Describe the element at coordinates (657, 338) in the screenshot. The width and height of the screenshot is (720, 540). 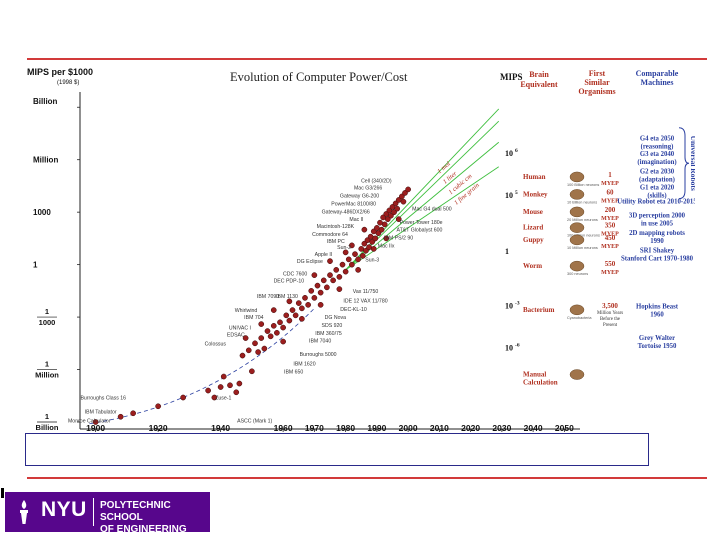
I see `comparable-machine: Grey Walter` at that location.